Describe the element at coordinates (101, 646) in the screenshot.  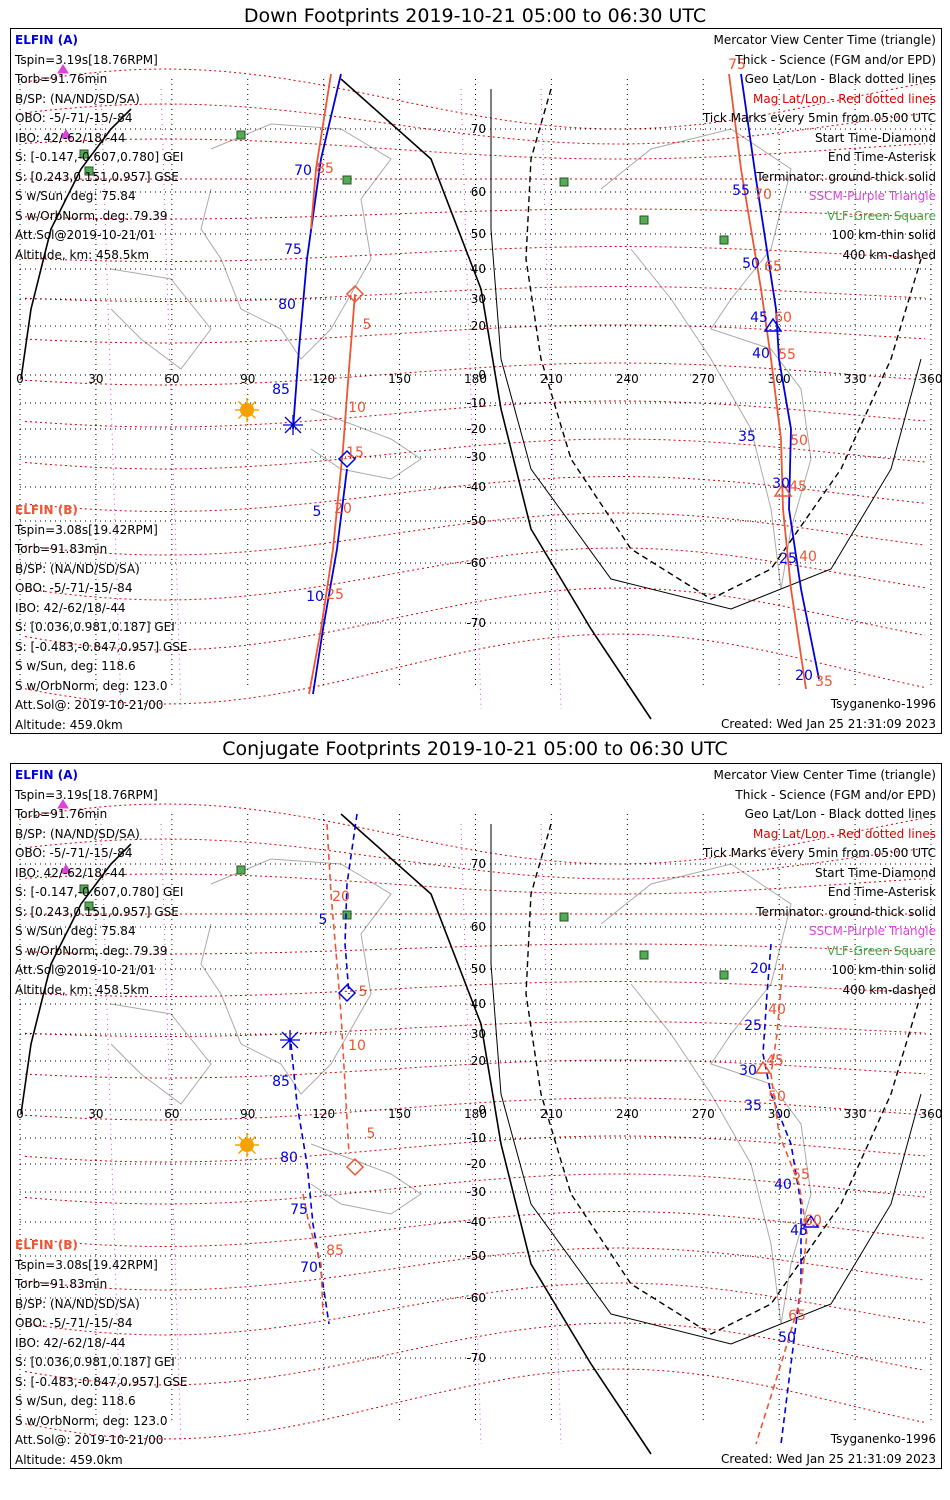
I see `info-line: S: [-0.483,-0.847,0.957] GSE` at that location.